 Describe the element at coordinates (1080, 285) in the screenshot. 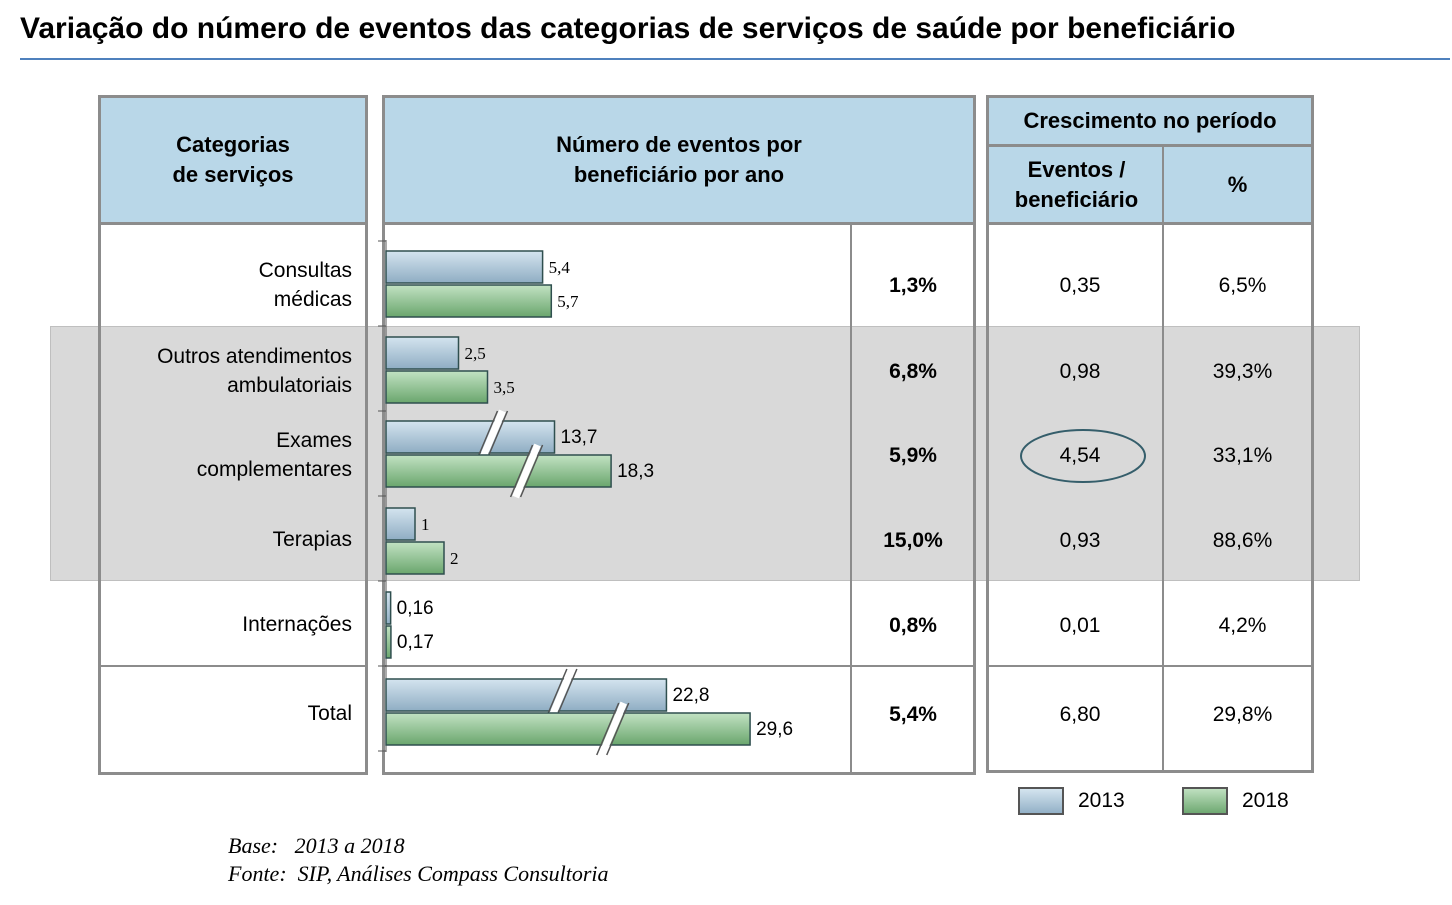

I see `growth-events-value: 0,35` at that location.